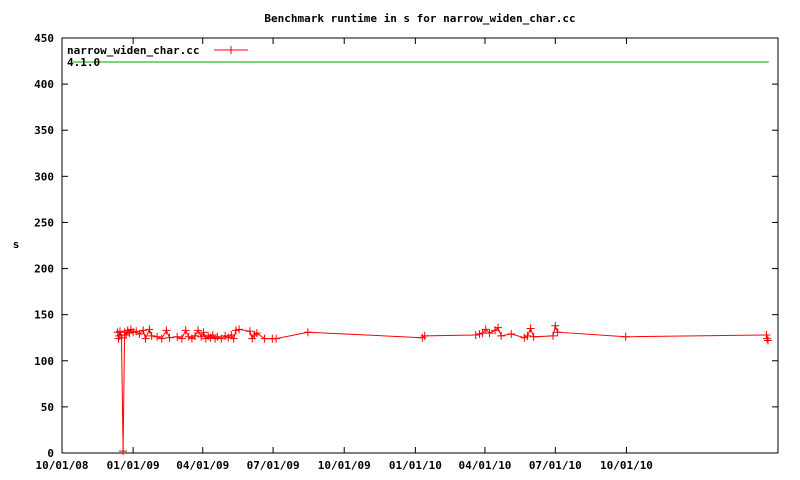 The width and height of the screenshot is (800, 480). Describe the element at coordinates (133, 465) in the screenshot. I see `x-tick-label: 01/01/09` at that location.